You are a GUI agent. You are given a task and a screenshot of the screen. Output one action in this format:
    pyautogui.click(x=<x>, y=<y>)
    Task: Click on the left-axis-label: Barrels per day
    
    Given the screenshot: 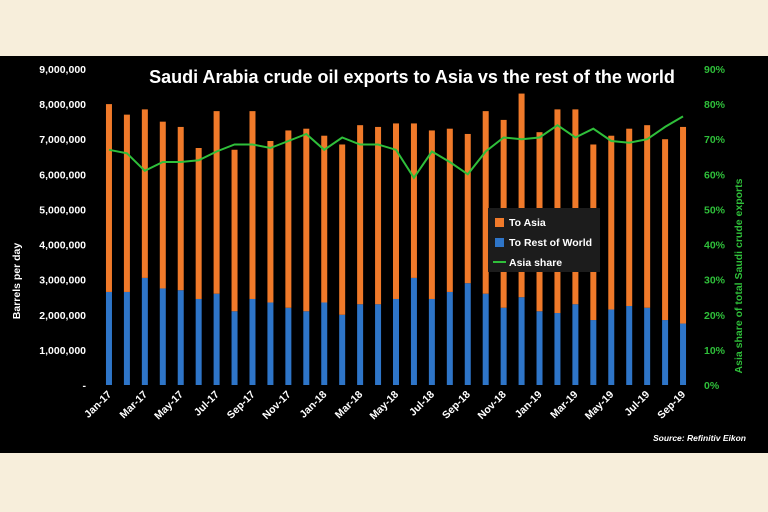 What is the action you would take?
    pyautogui.click(x=17, y=281)
    